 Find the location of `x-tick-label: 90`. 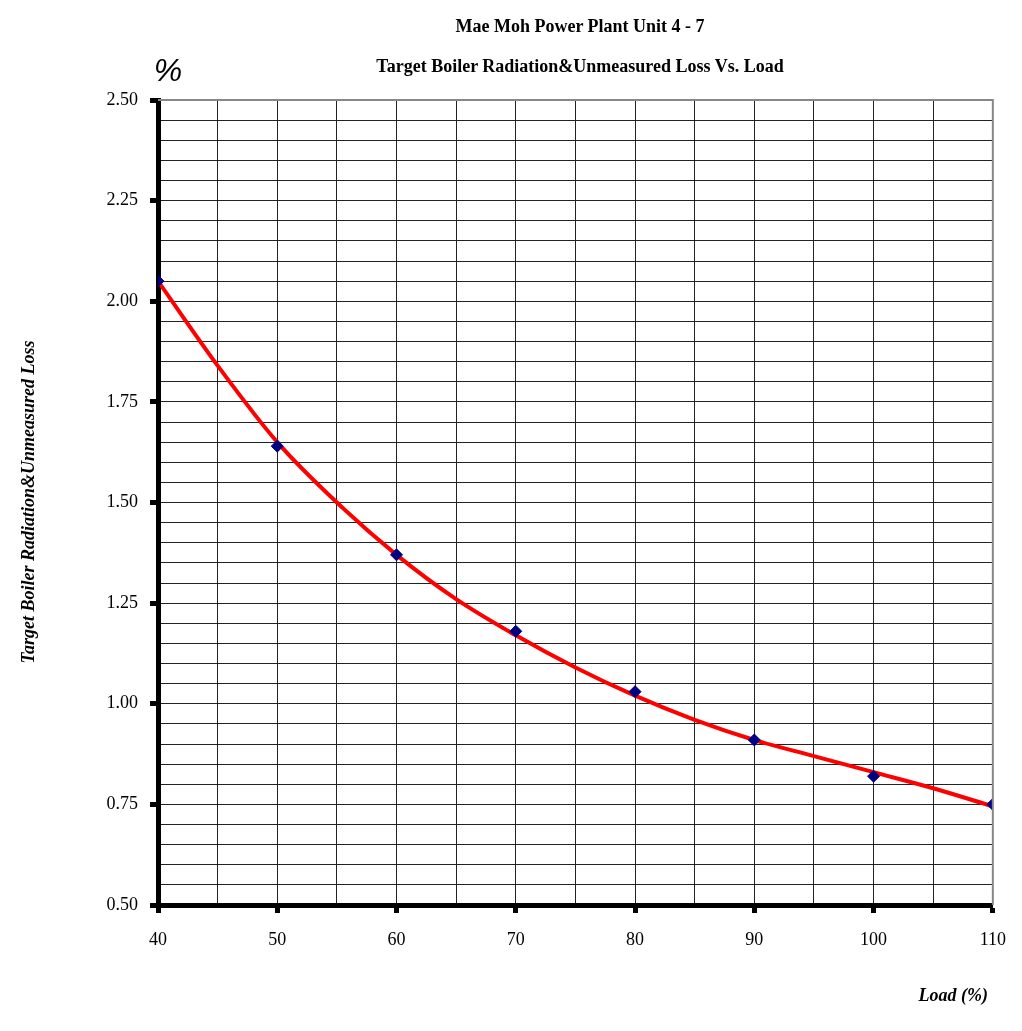

x-tick-label: 90 is located at coordinates (754, 938).